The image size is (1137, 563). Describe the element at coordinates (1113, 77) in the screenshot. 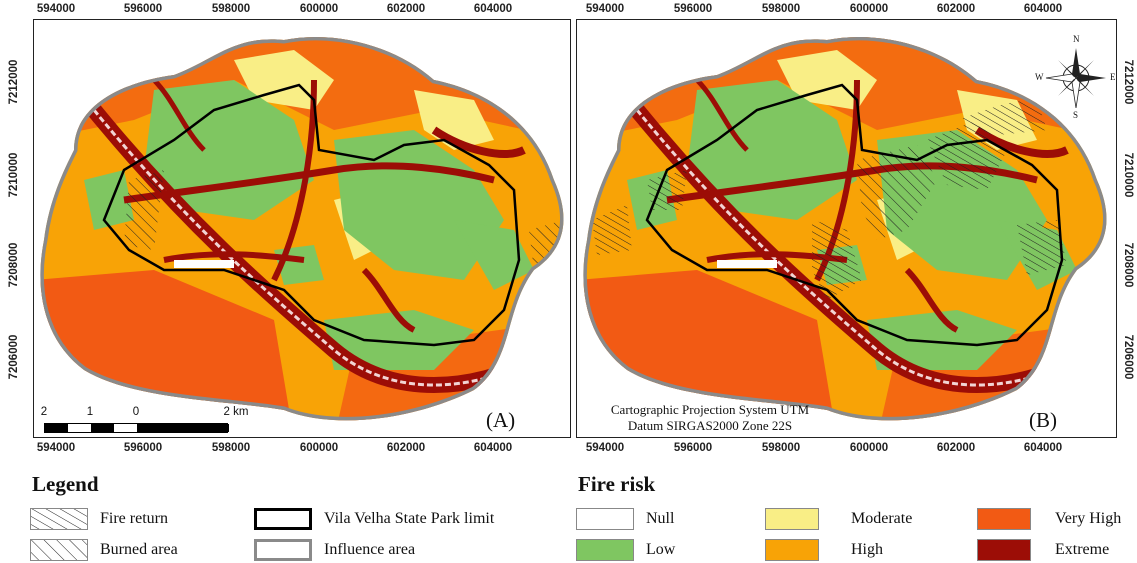

I see `compass-e: E` at that location.